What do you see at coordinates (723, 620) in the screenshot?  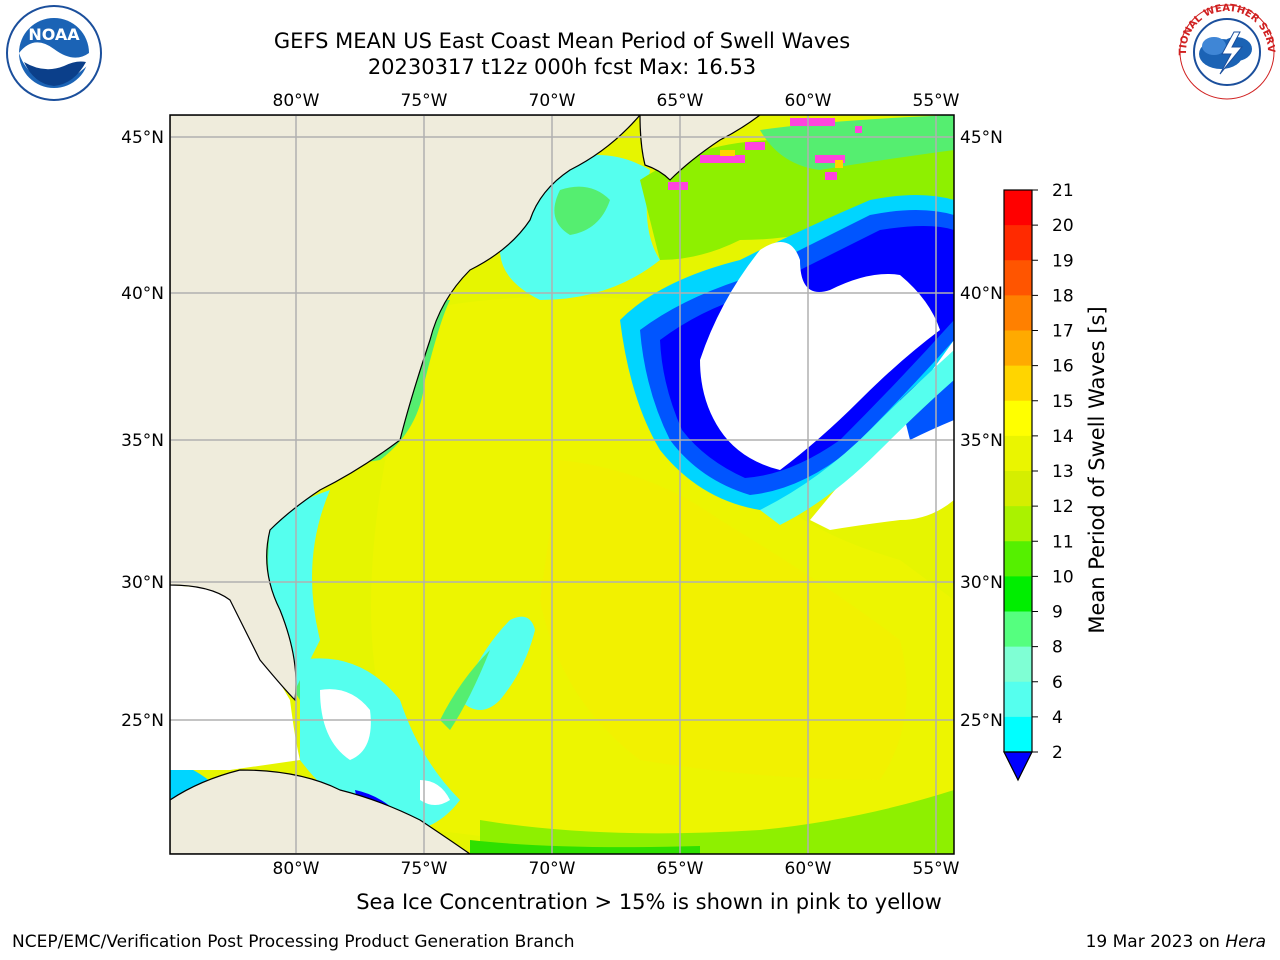 I see `yellow-core` at bounding box center [723, 620].